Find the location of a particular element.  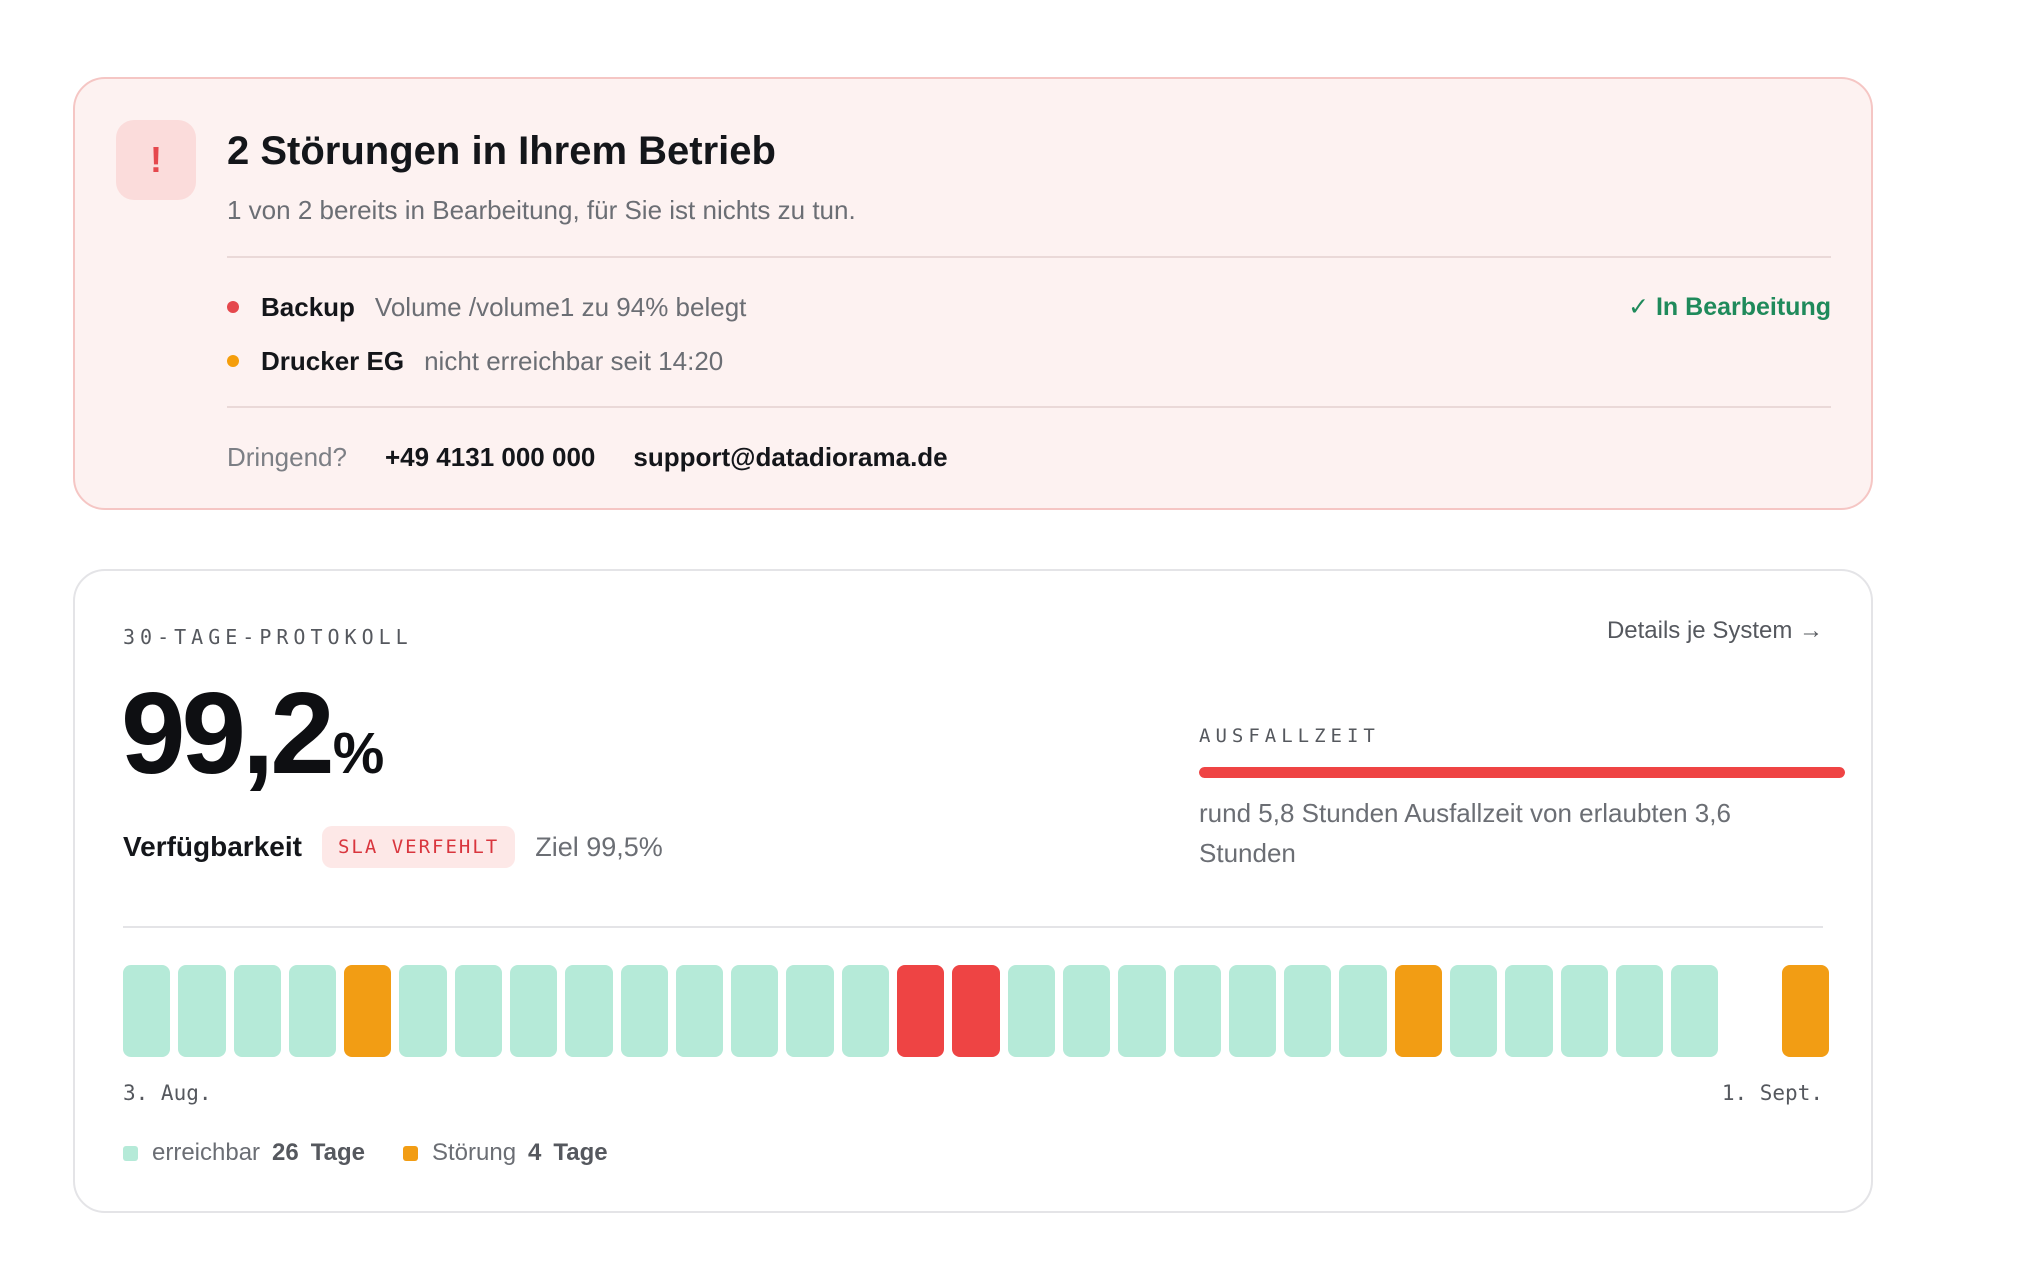

legend-count: 26 is located at coordinates (285, 1152).